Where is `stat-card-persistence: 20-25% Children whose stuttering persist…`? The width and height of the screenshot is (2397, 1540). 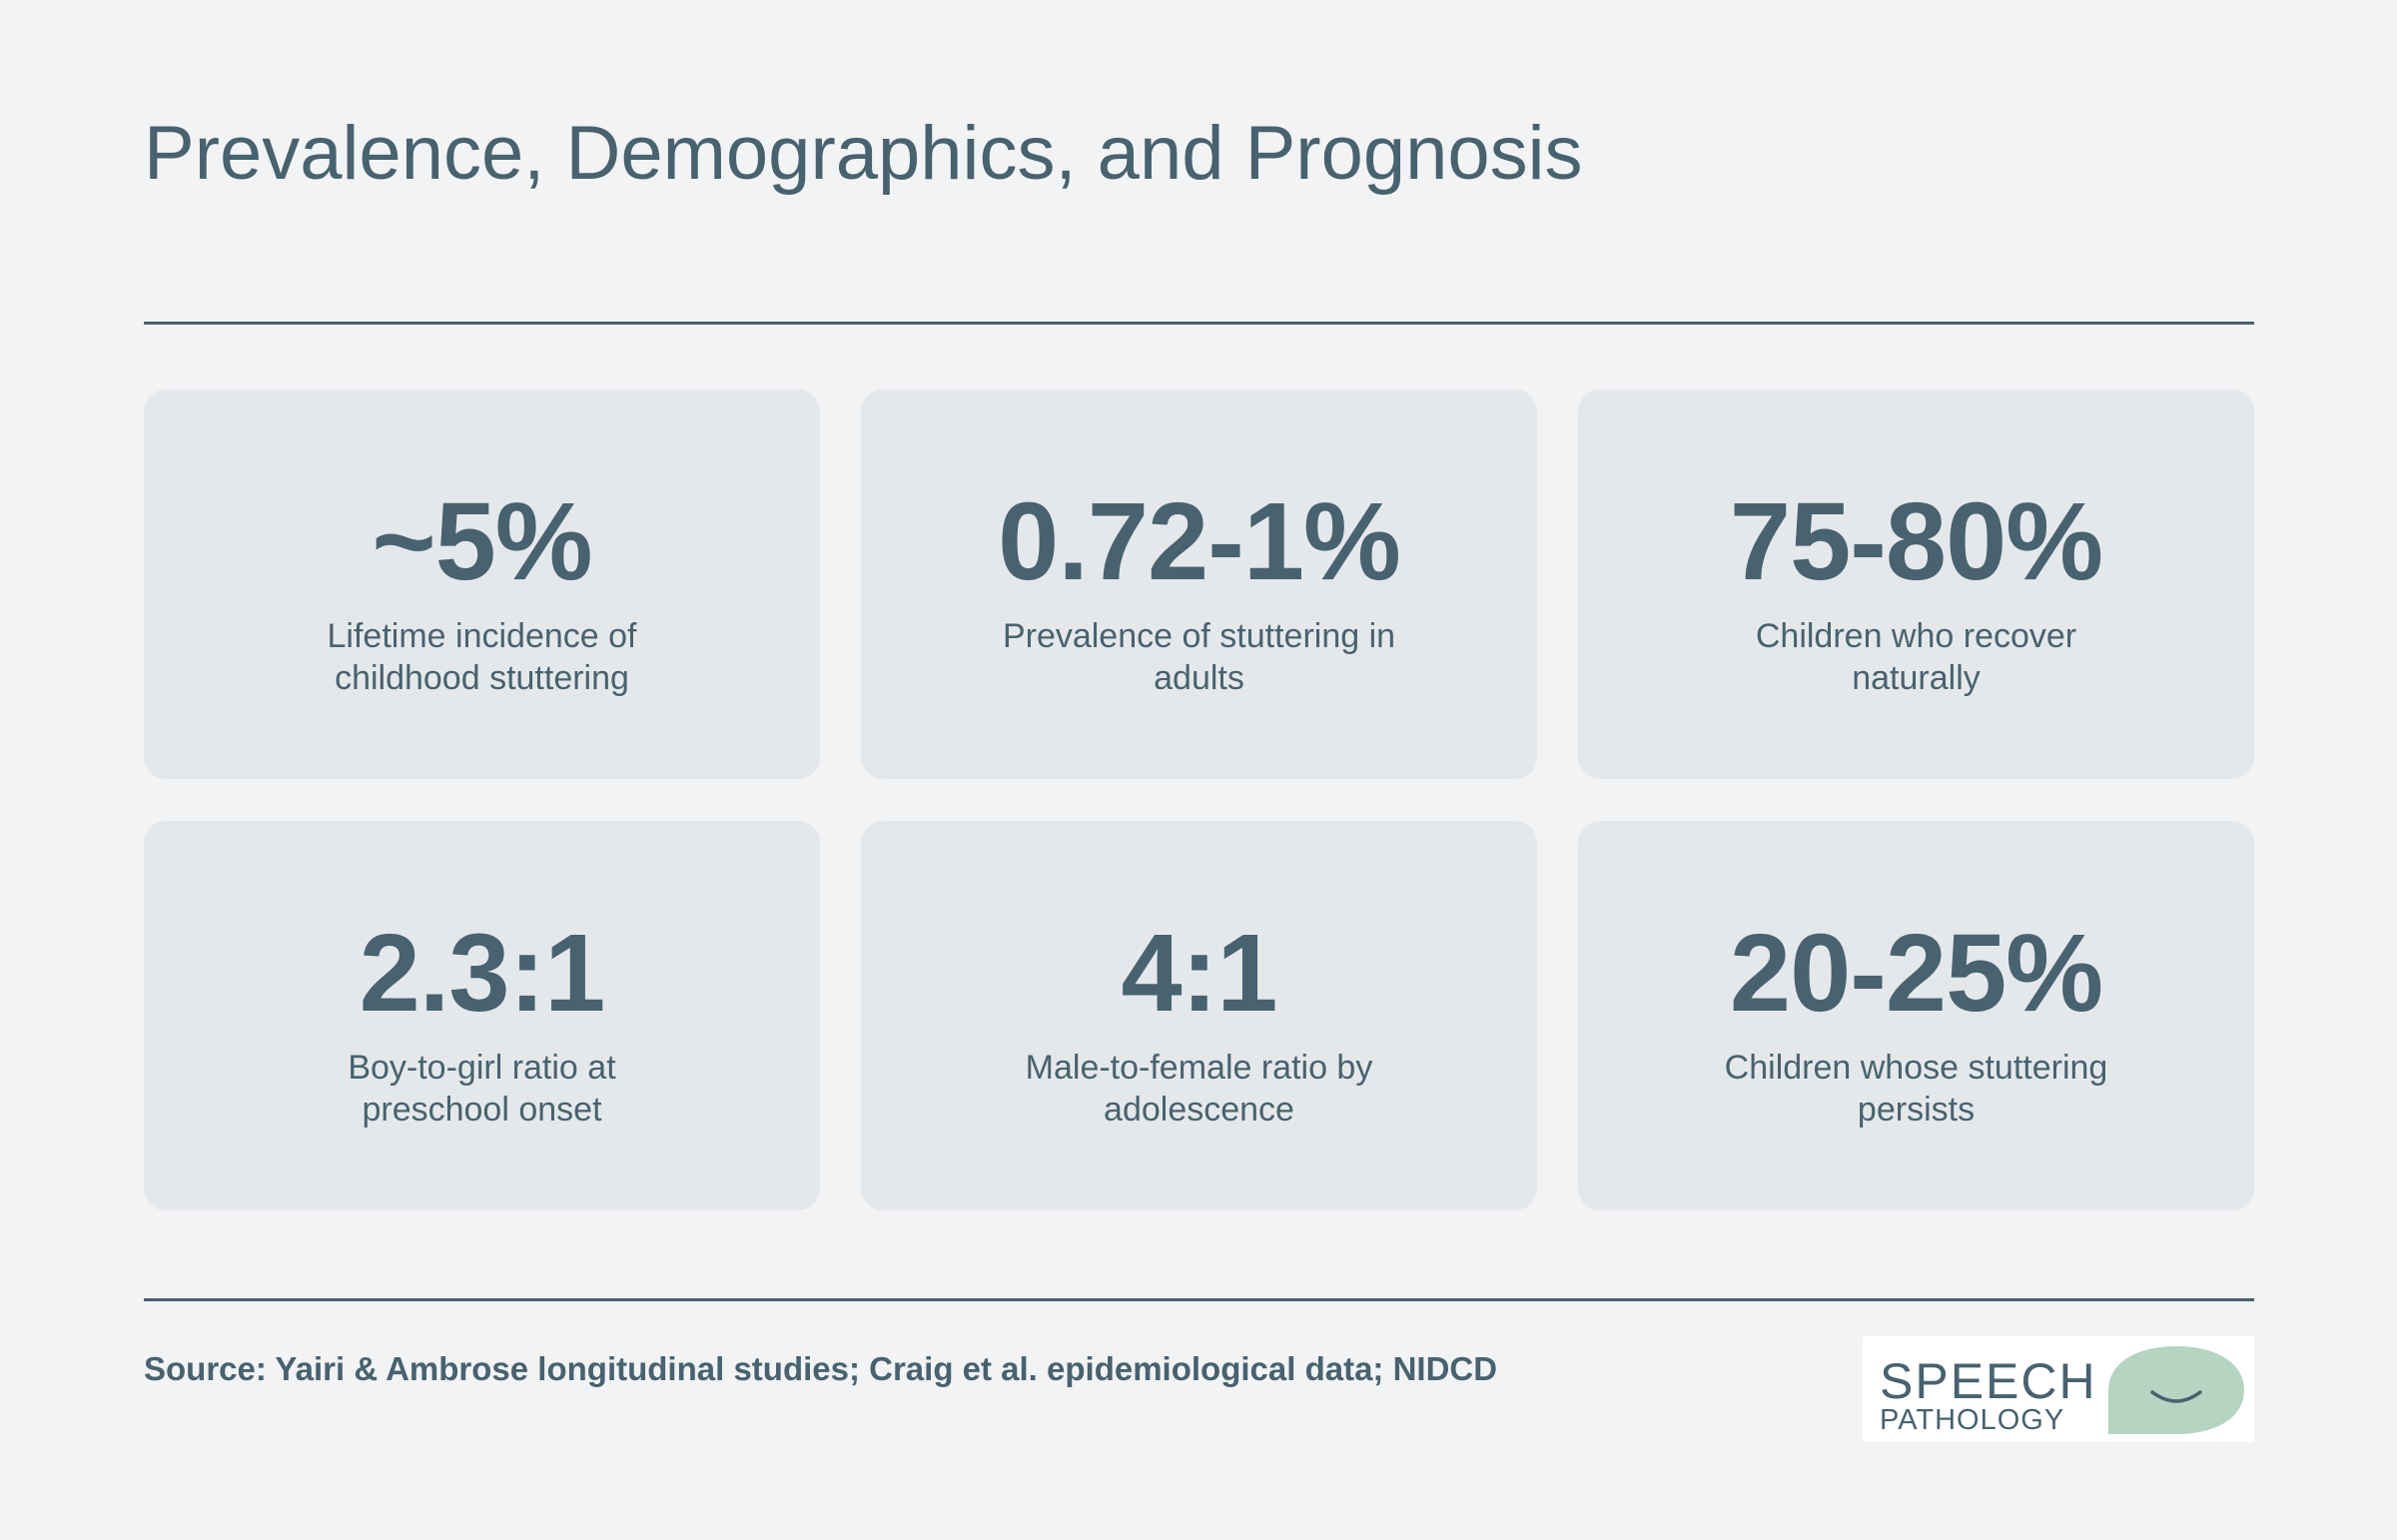 stat-card-persistence: 20-25% Children whose stuttering persist… is located at coordinates (1916, 1016).